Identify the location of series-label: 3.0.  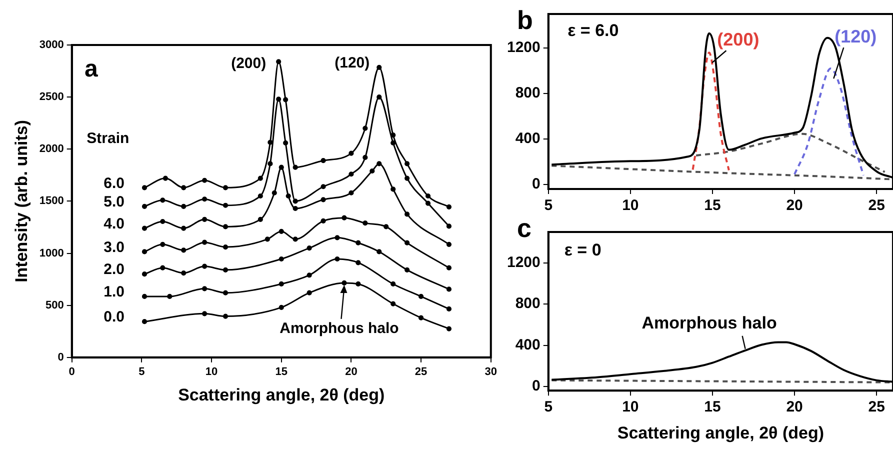
(114, 247).